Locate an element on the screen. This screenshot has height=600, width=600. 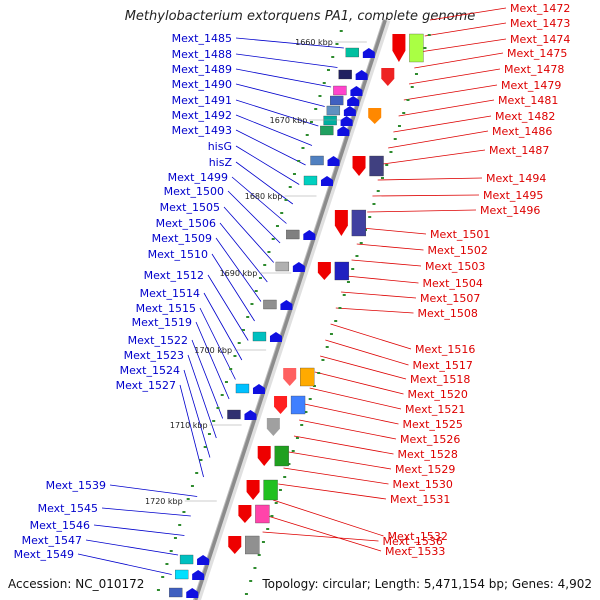
gene-label-left: Mext_1500 is located at coordinates (194, 191).